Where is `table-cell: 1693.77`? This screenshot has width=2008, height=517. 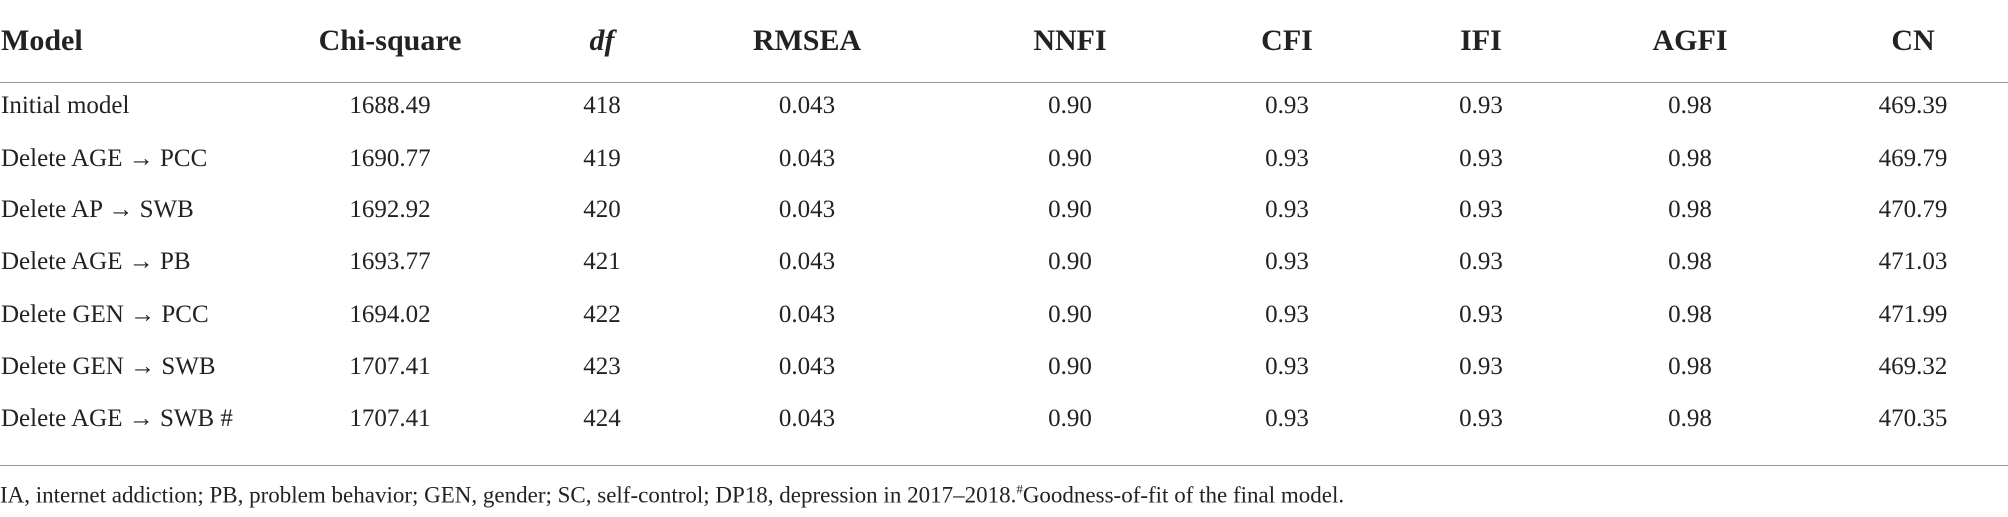 table-cell: 1693.77 is located at coordinates (390, 261).